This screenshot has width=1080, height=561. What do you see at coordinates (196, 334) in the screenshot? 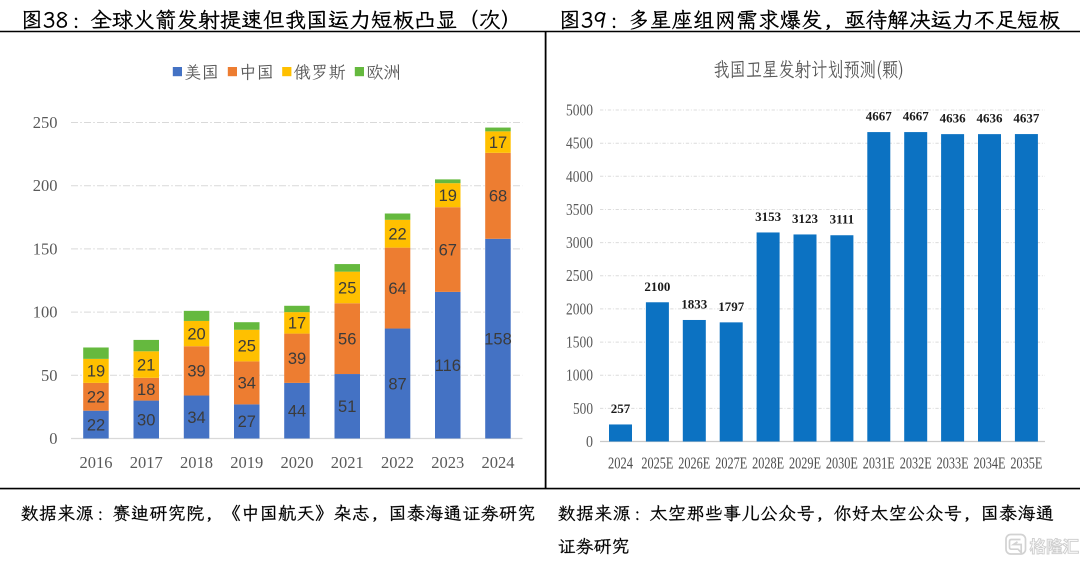
I see `svg-text: 20` at bounding box center [196, 334].